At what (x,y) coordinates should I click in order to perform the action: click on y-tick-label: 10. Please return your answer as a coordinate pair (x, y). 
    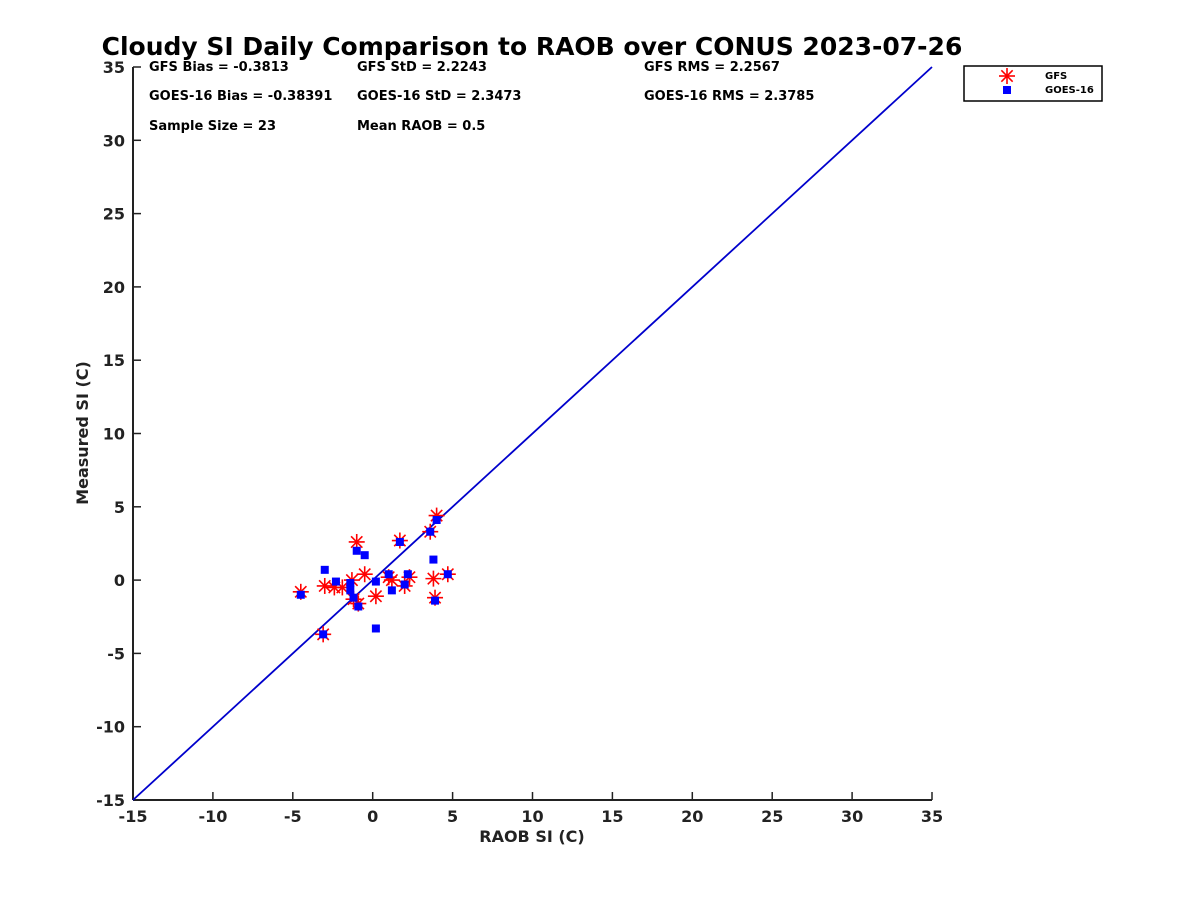
    Looking at the image, I should click on (114, 434).